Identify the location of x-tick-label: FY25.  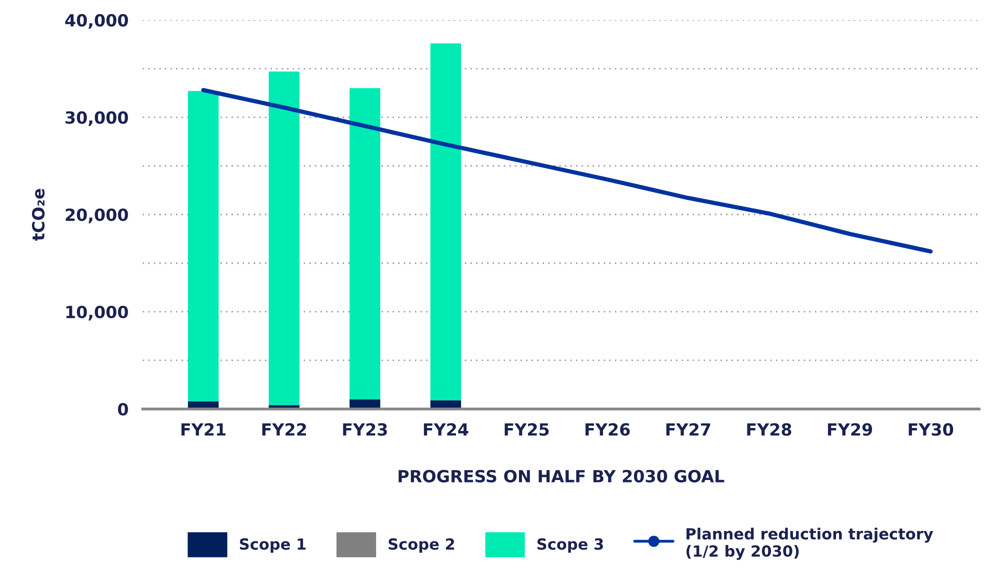
(526, 429).